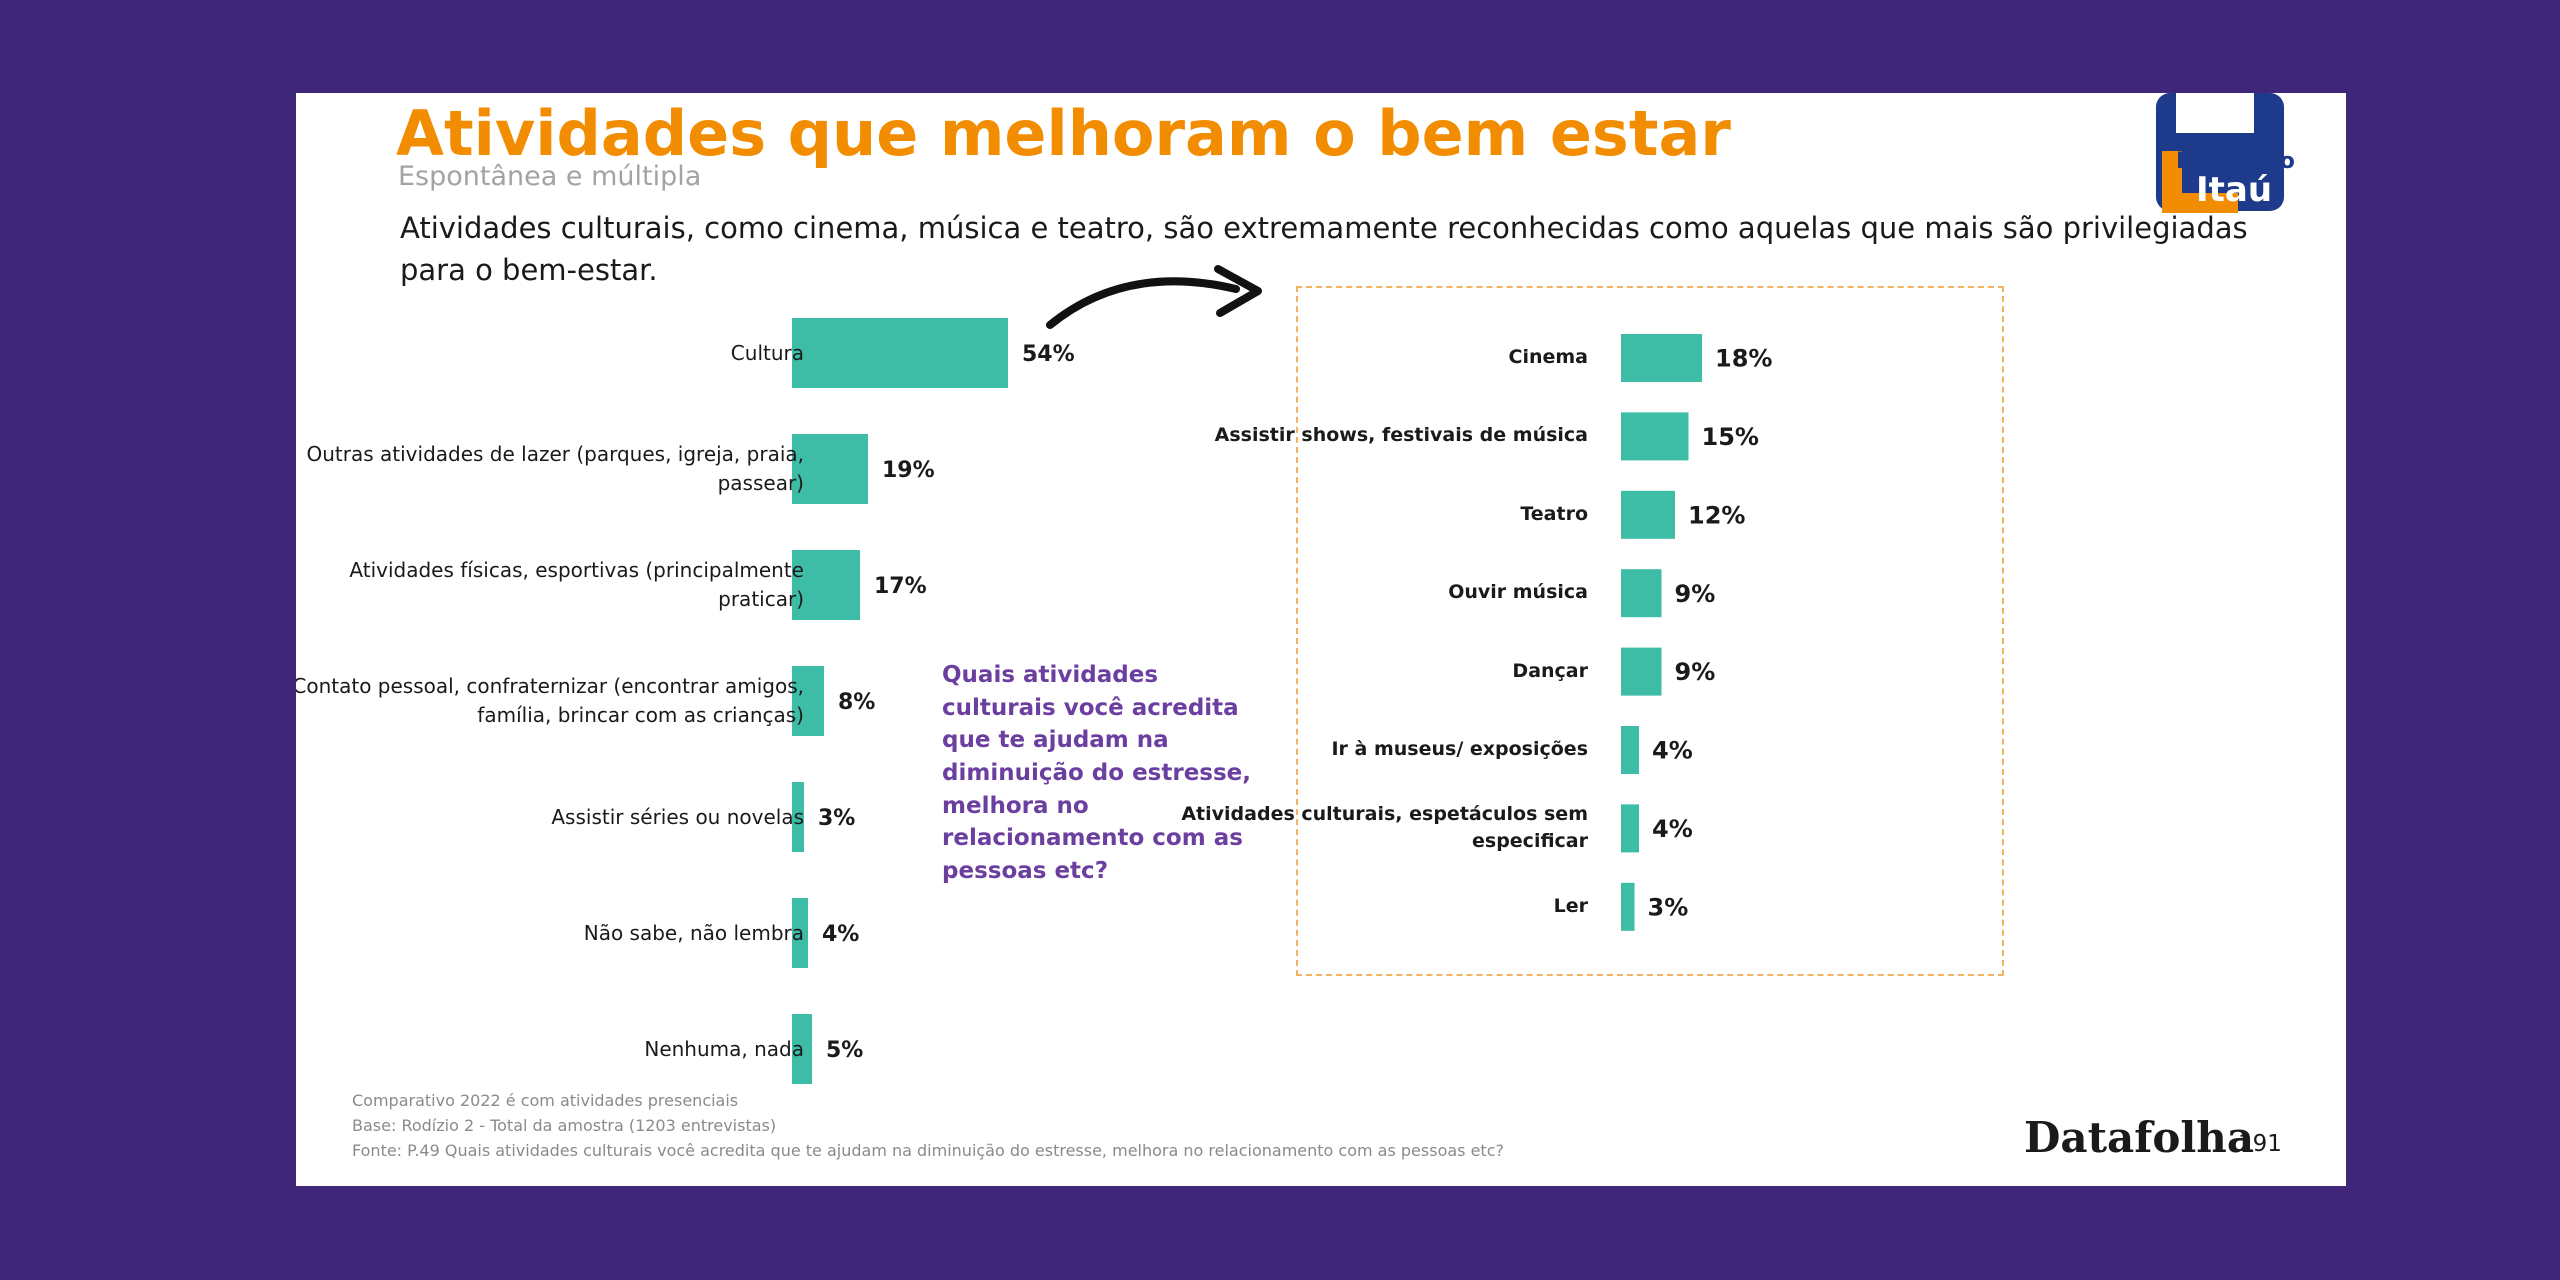 The image size is (2560, 1280). What do you see at coordinates (1695, 594) in the screenshot?
I see `value-label-4: 9%` at bounding box center [1695, 594].